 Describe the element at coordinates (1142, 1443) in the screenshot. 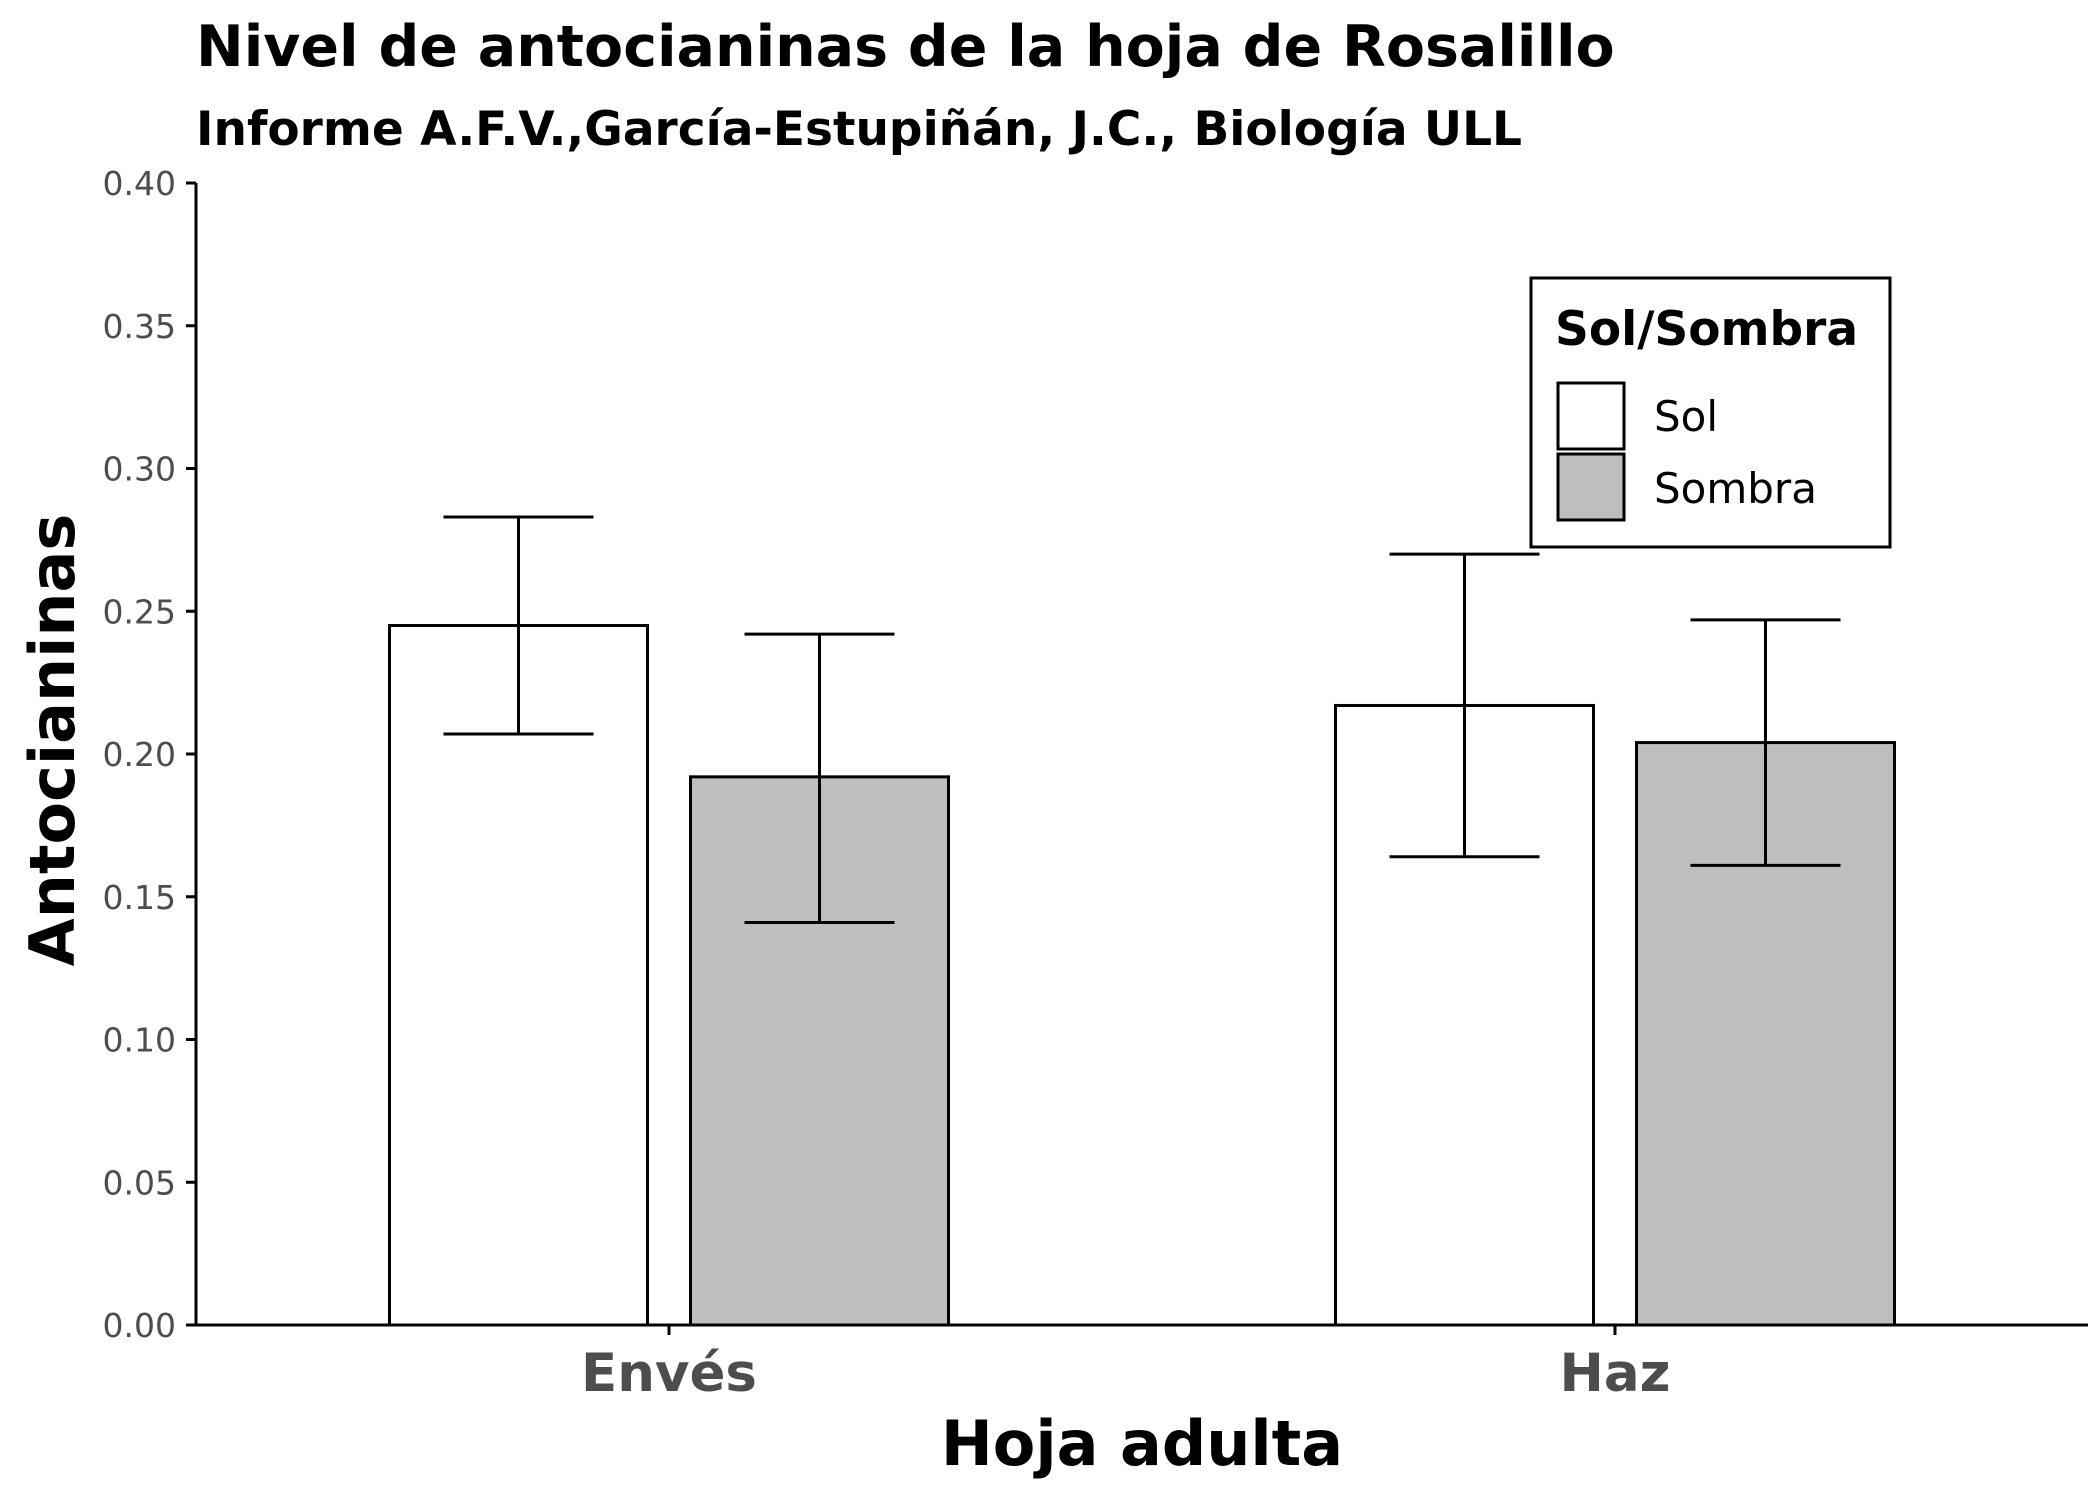

I see `x-axis-label: Hoja adulta` at that location.